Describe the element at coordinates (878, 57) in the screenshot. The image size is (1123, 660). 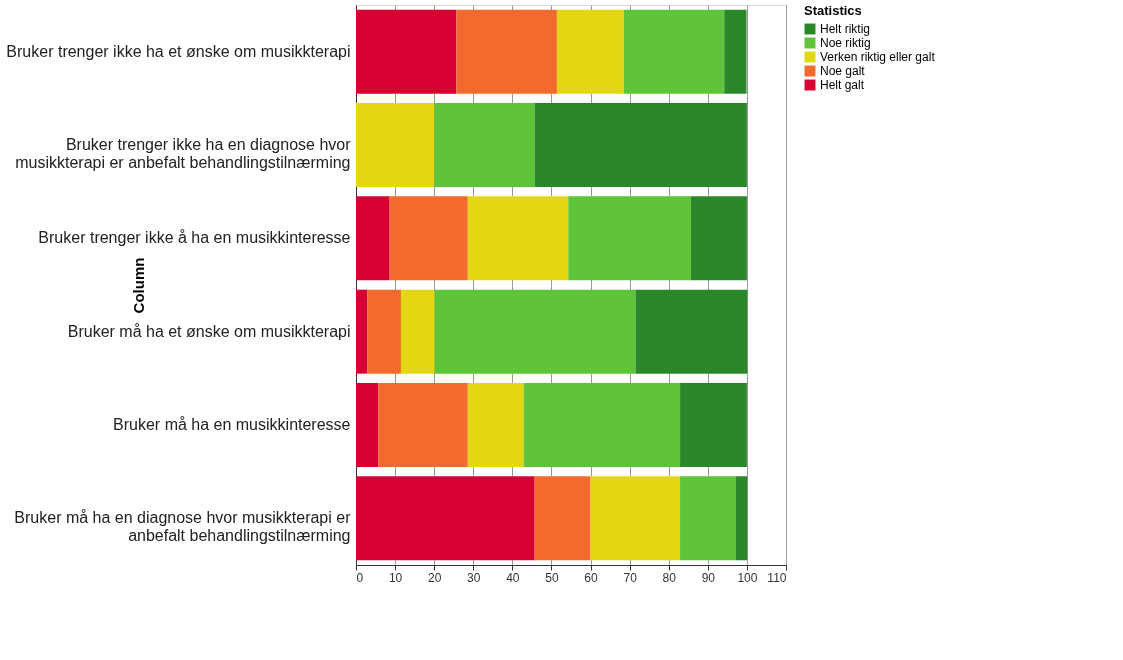
I see `legend-label: Verken riktig eller galt` at that location.